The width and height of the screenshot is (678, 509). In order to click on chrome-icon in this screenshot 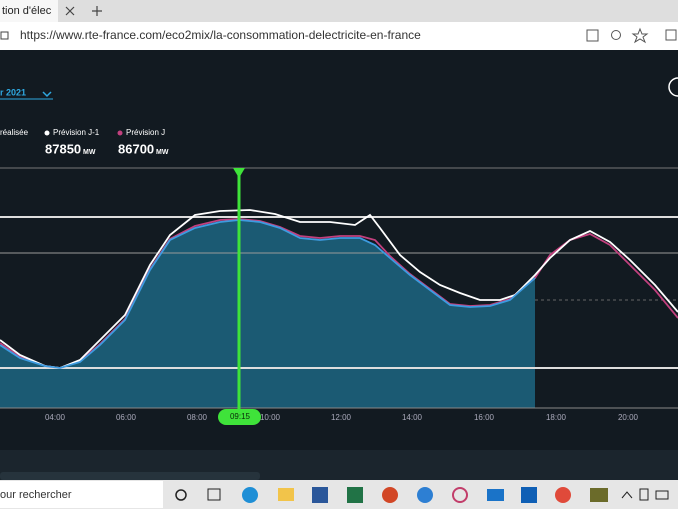, I will do `click(563, 495)`.